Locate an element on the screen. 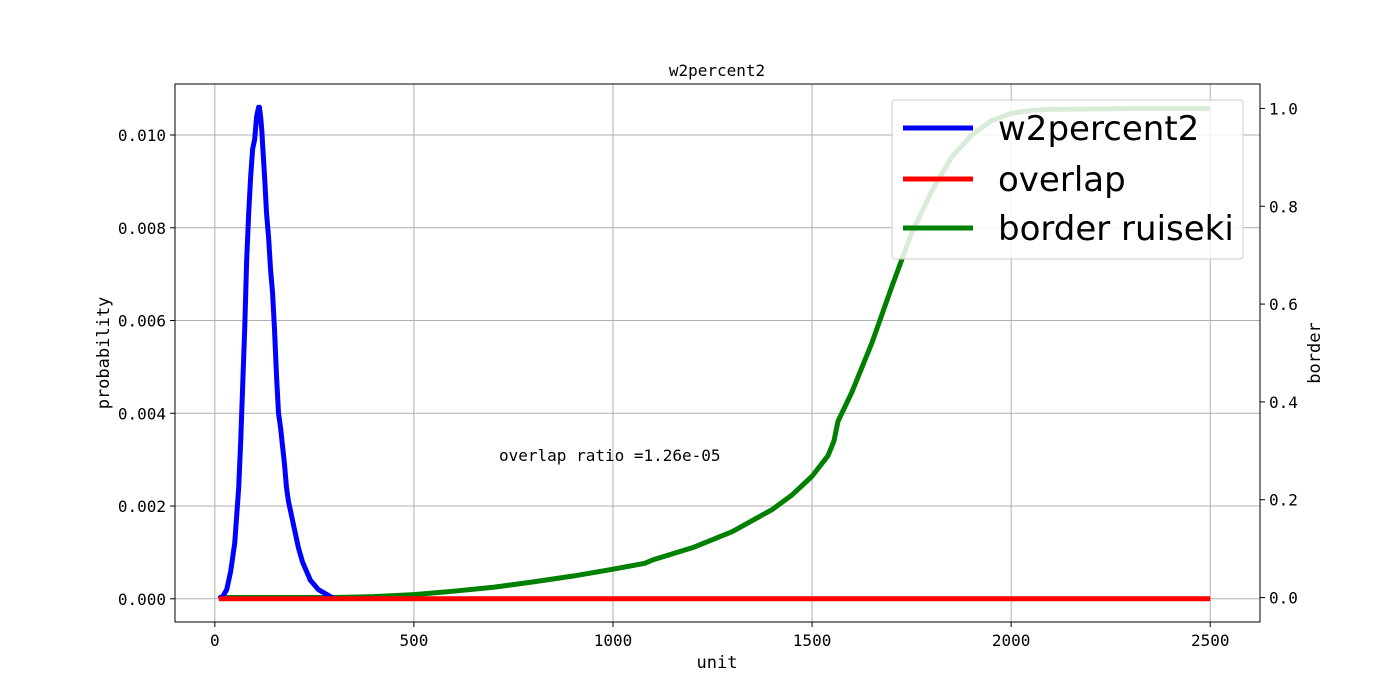 The image size is (1400, 700). legend-label-border-ruiseki: border ruiseki is located at coordinates (1116, 229).